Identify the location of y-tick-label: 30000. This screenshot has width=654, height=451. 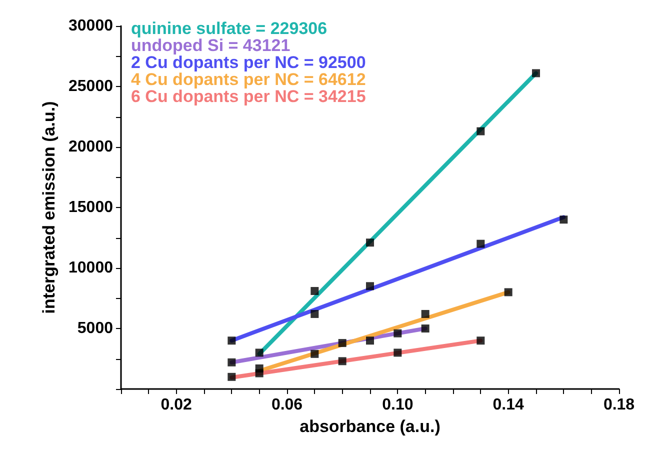
(91, 26).